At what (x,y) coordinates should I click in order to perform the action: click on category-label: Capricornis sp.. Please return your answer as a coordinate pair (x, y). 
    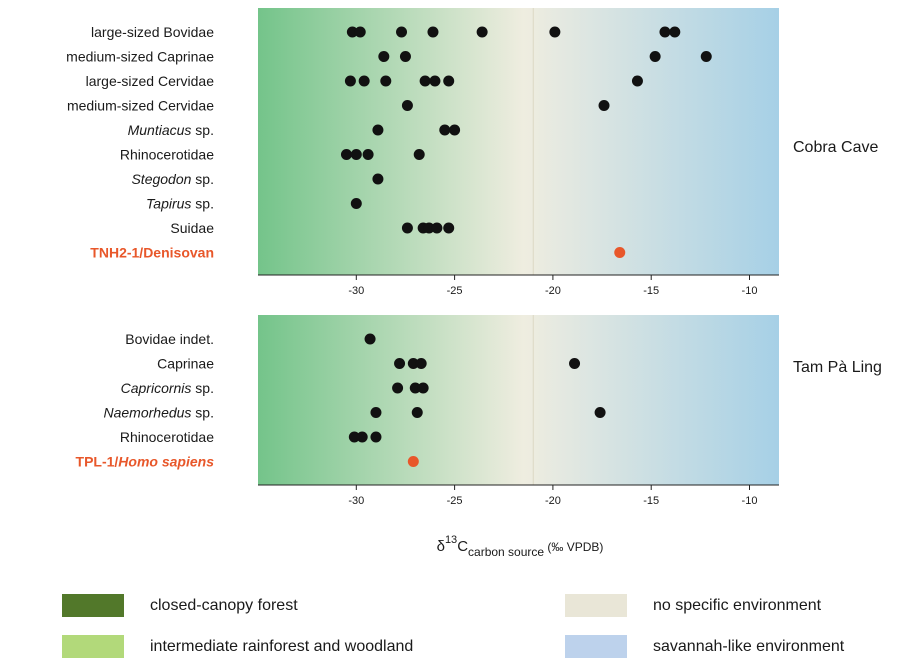
    Looking at the image, I should click on (167, 388).